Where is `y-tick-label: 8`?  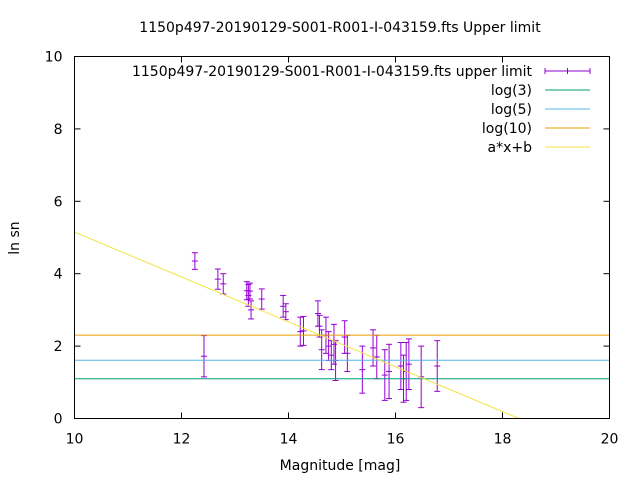 y-tick-label: 8 is located at coordinates (58, 130).